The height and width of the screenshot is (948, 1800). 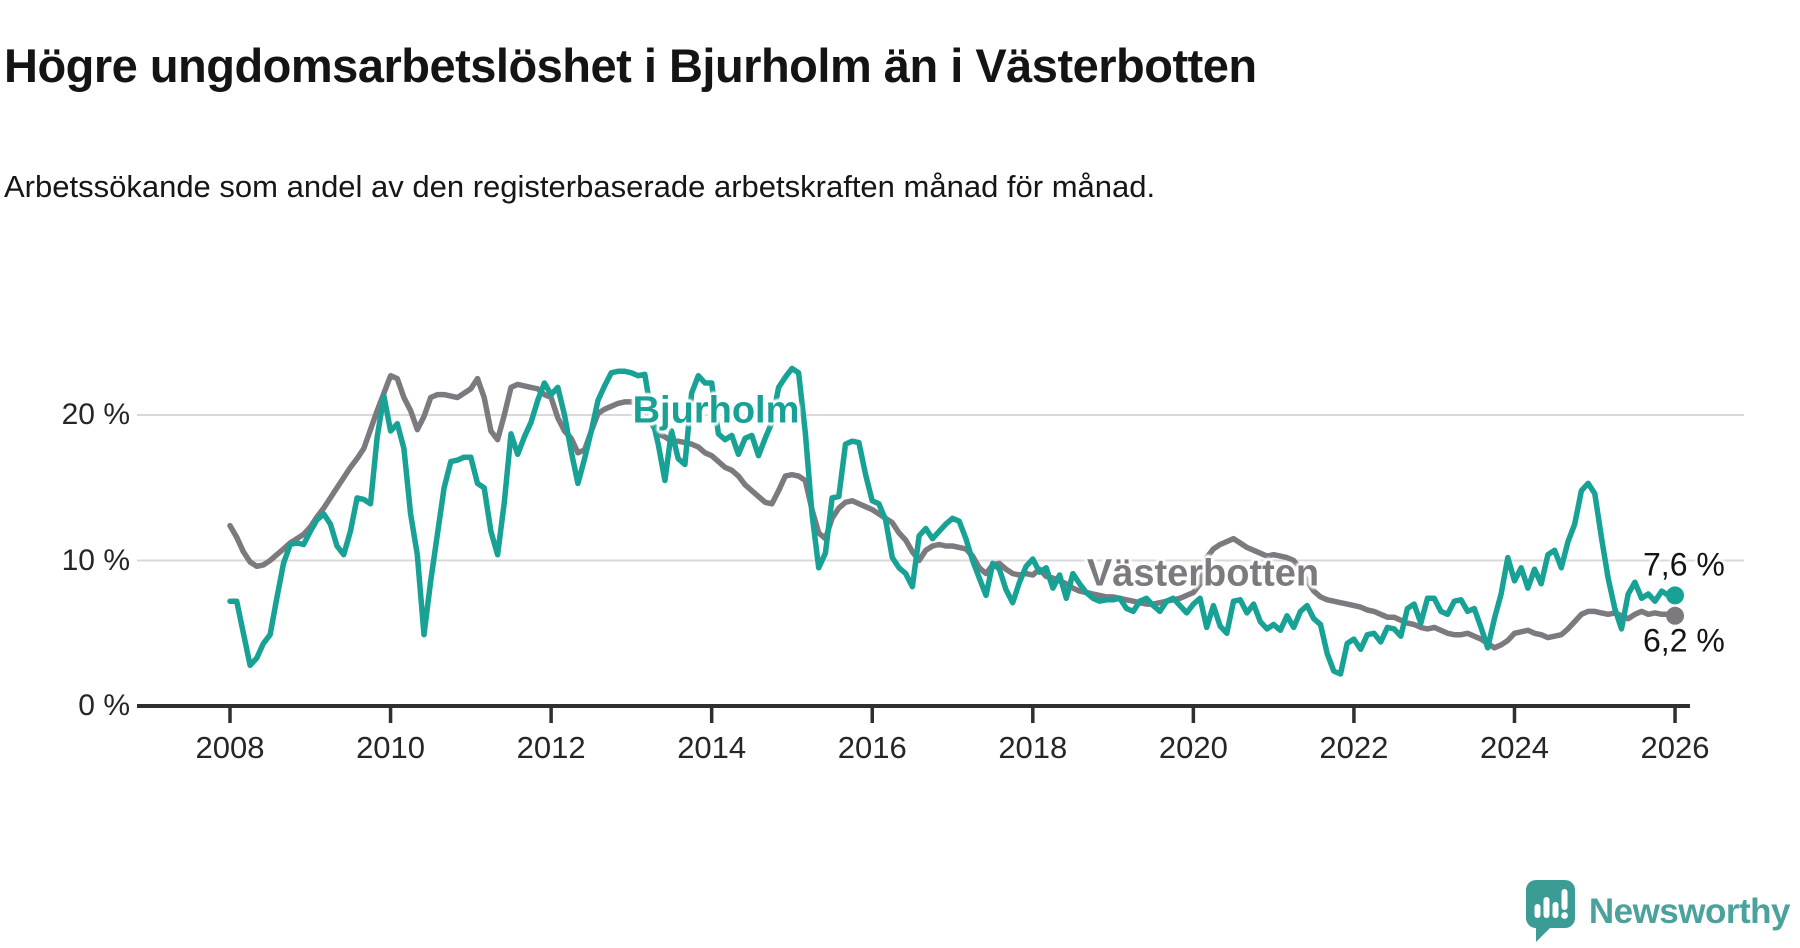 I want to click on x-tick-label: 2012, so click(x=551, y=747).